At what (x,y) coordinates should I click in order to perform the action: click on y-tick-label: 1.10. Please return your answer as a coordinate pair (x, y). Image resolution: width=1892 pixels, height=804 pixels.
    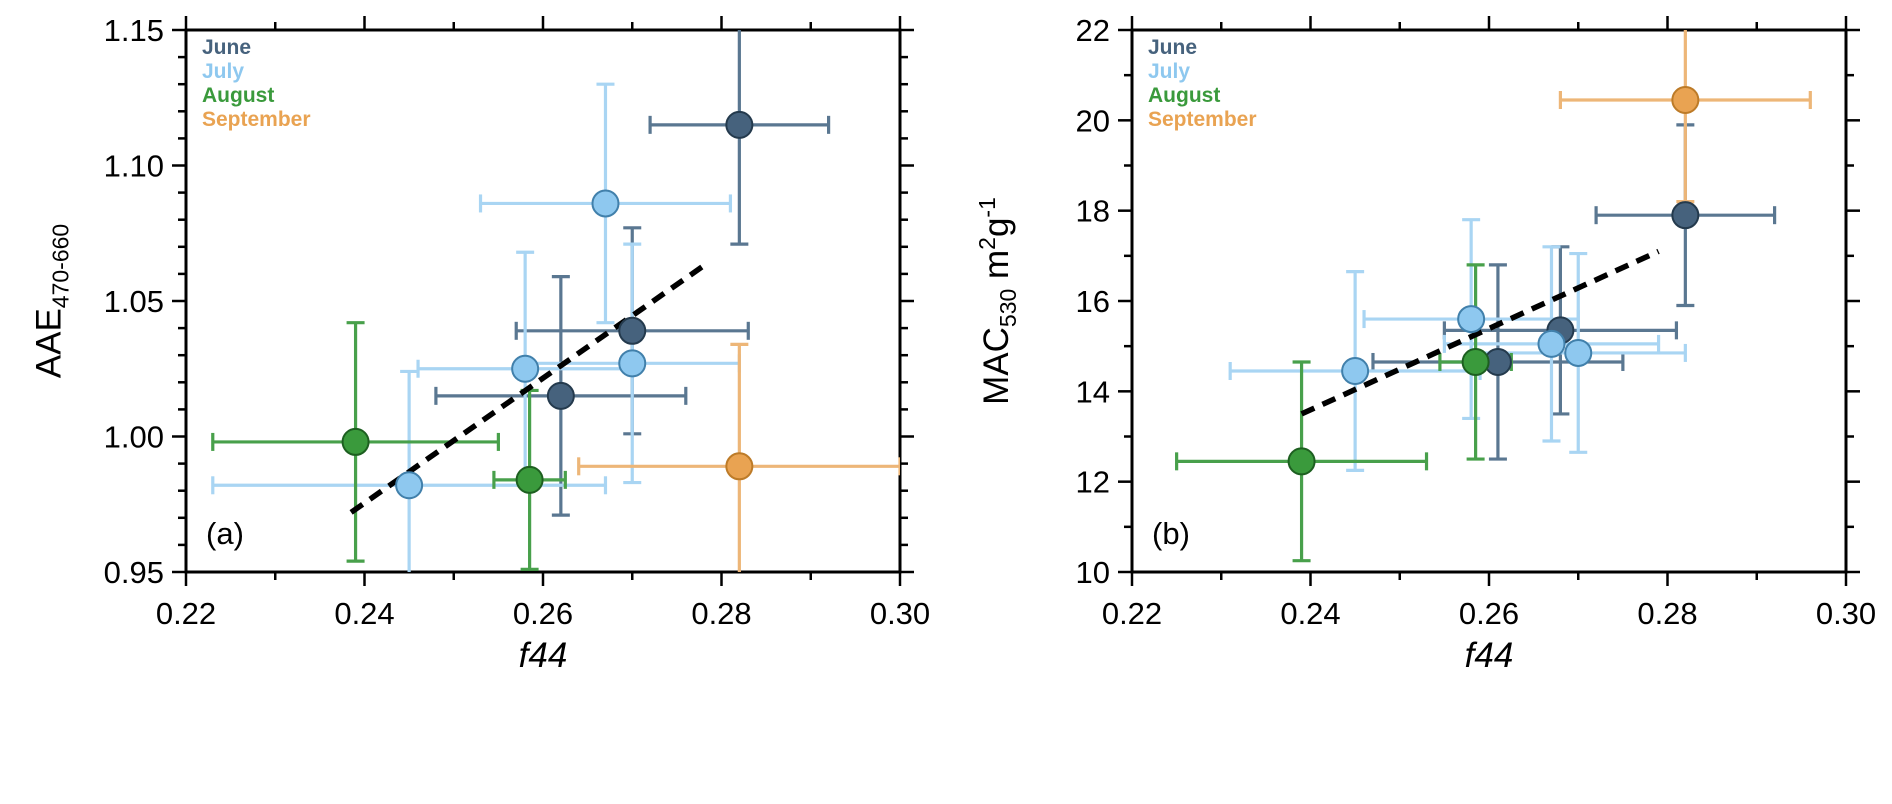
    Looking at the image, I should click on (134, 166).